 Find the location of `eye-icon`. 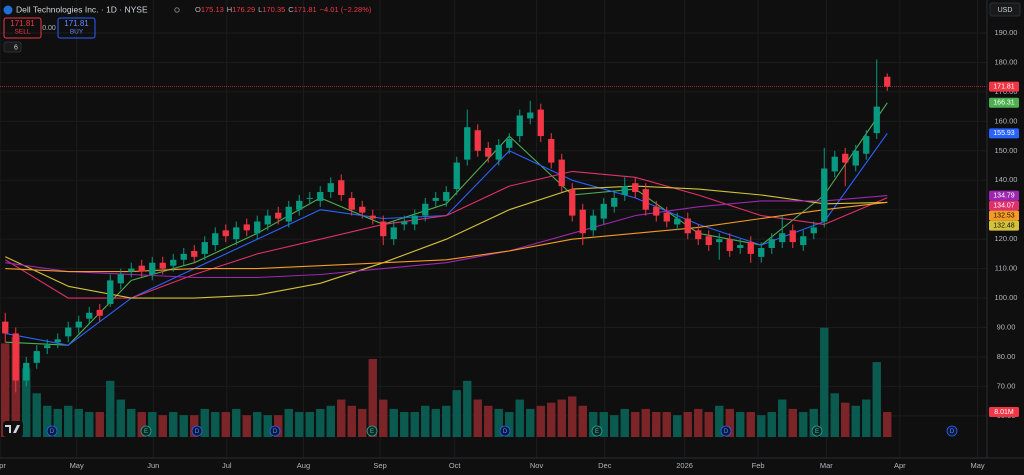

eye-icon is located at coordinates (177, 10).